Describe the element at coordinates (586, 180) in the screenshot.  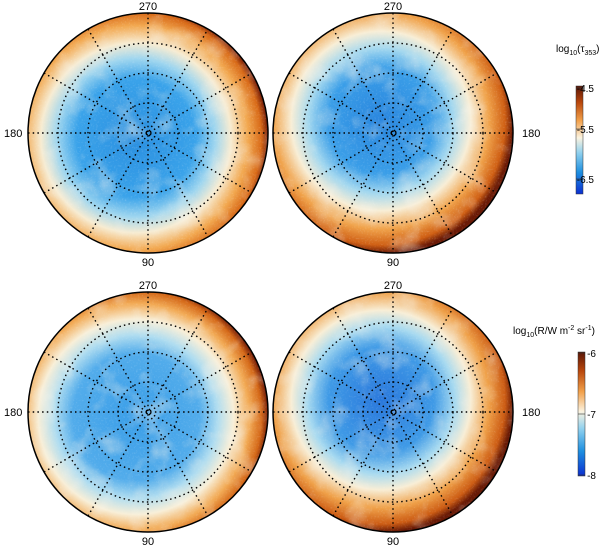
I see `top-colorbar-tick-label: -6.5` at that location.